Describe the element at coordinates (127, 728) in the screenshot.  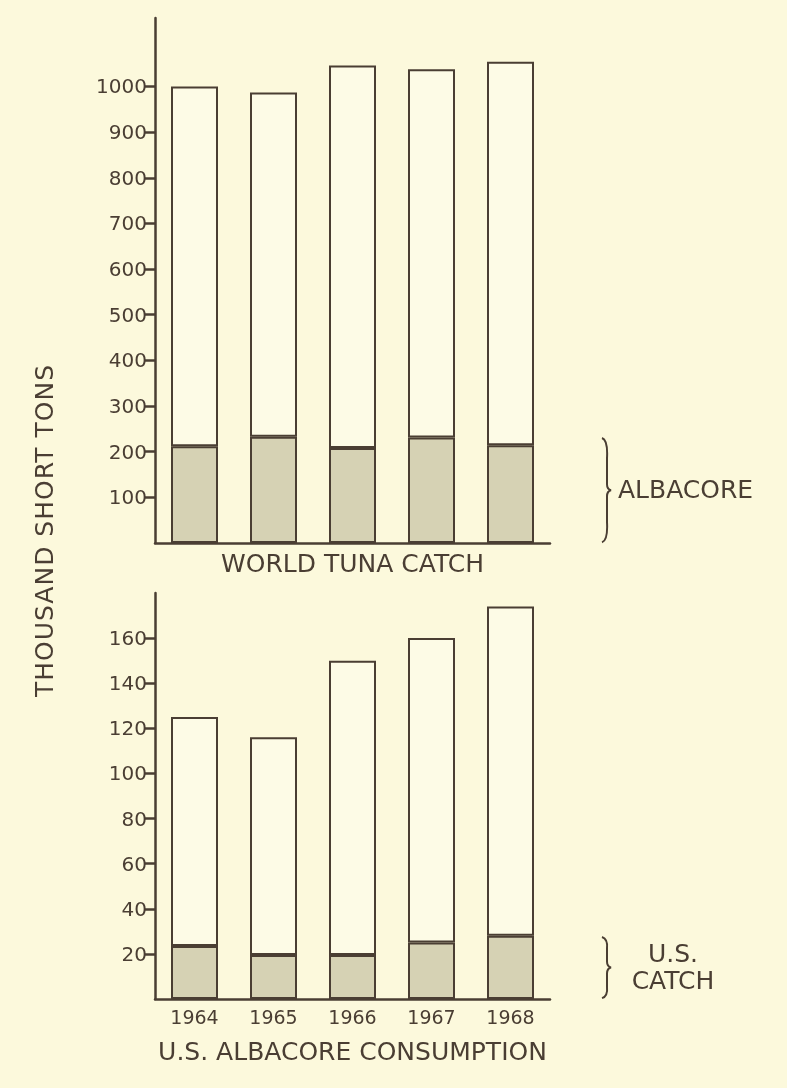
I see `y-tick-label: 120` at that location.